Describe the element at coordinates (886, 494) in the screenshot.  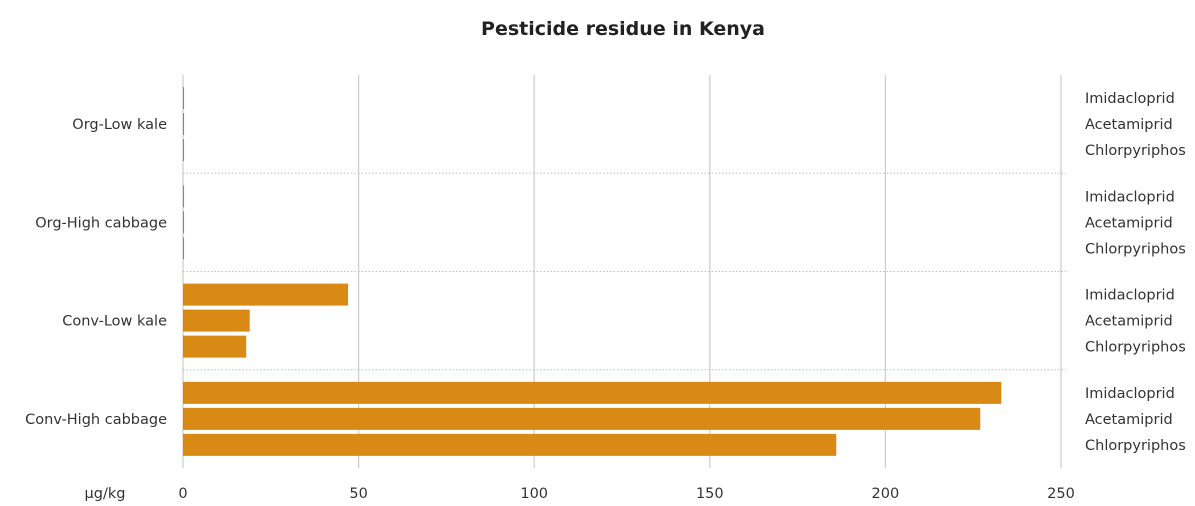
I see `x-tick-label: 200` at that location.